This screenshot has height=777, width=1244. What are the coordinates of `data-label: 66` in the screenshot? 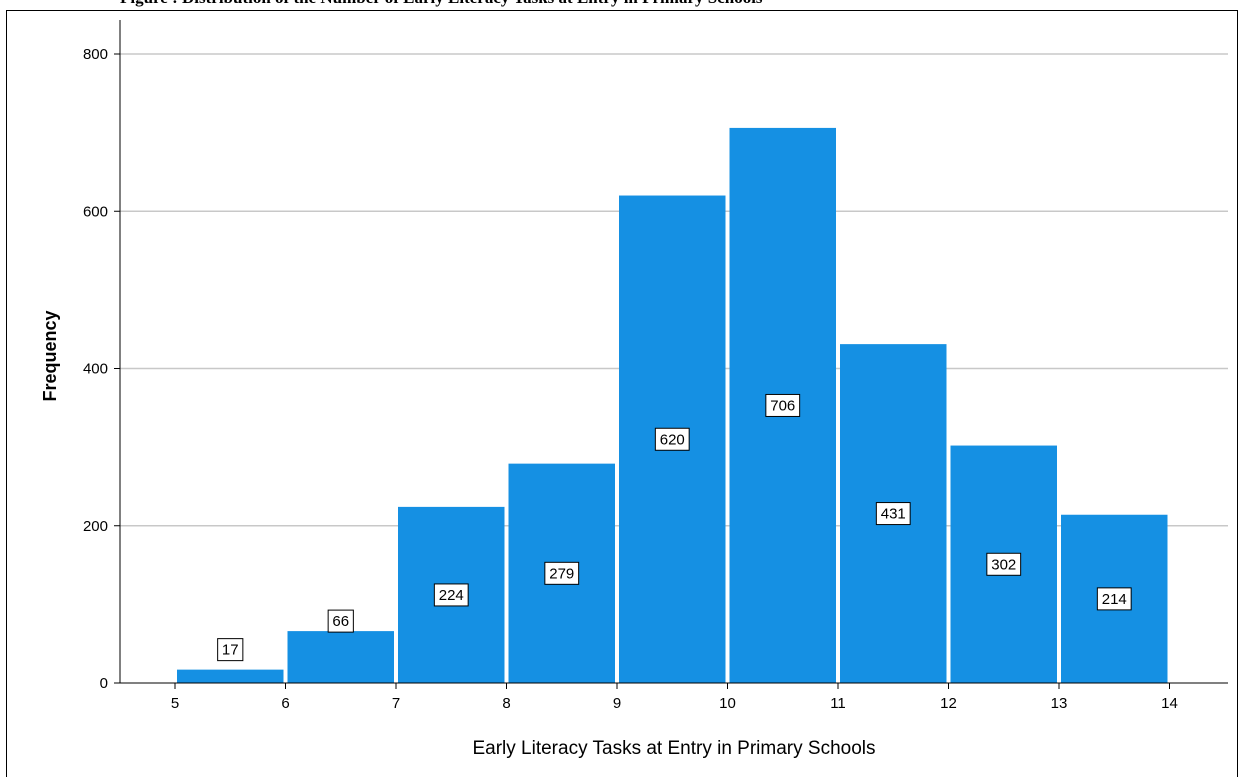 It's located at (340, 621).